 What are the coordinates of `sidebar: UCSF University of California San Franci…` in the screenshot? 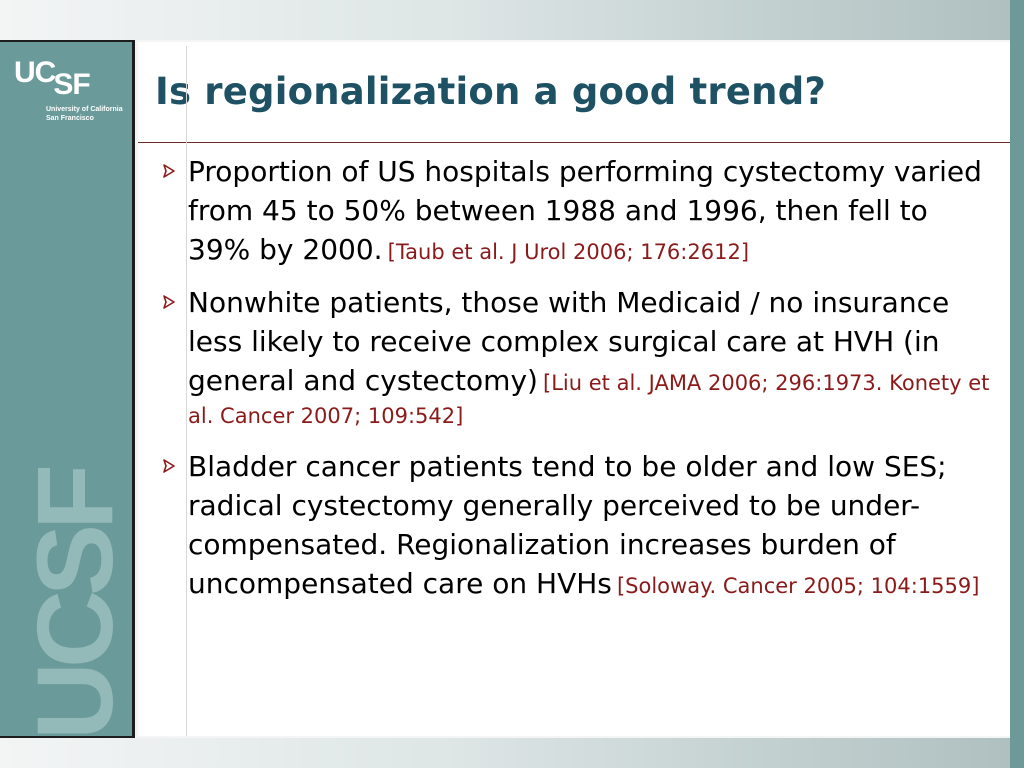 It's located at (67, 389).